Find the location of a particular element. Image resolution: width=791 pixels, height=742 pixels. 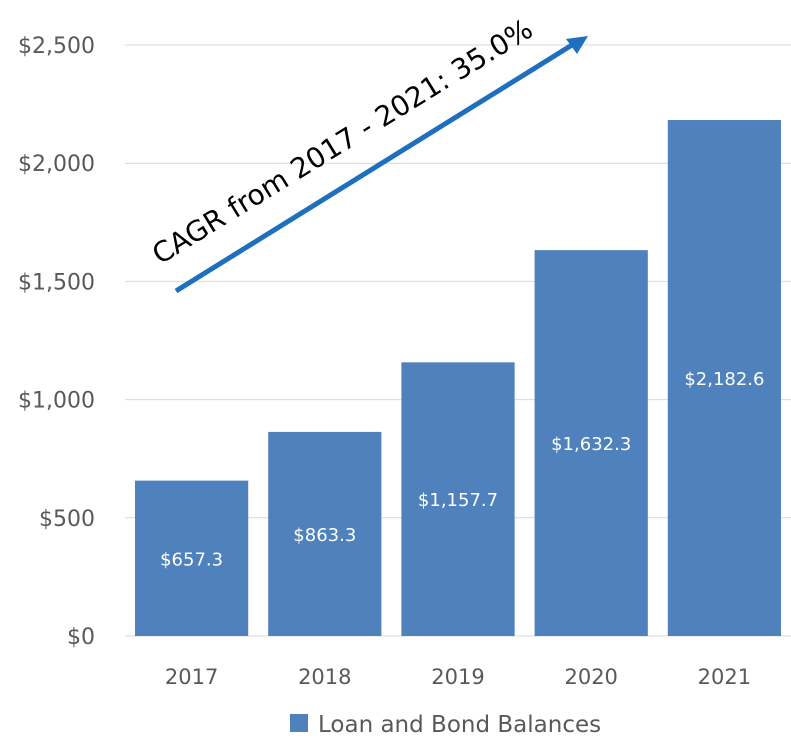

x-tick-label: 2019 is located at coordinates (457, 677).